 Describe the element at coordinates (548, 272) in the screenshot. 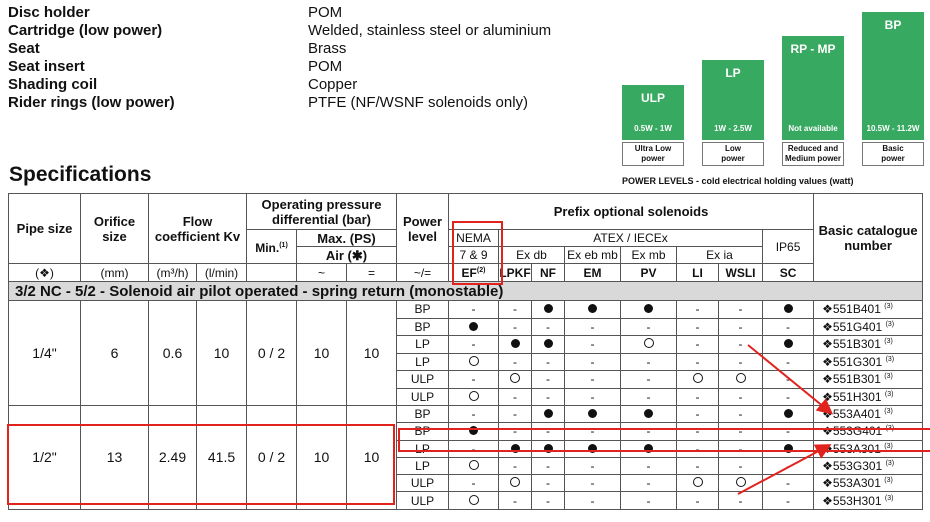

I see `solenoid-code-nf: NF` at that location.